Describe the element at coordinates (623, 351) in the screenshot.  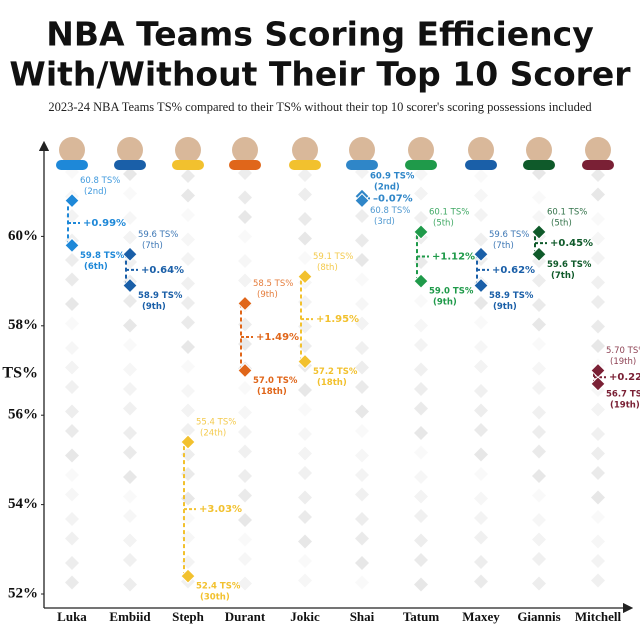
I see `value-label: 5.70 TS%` at that location.